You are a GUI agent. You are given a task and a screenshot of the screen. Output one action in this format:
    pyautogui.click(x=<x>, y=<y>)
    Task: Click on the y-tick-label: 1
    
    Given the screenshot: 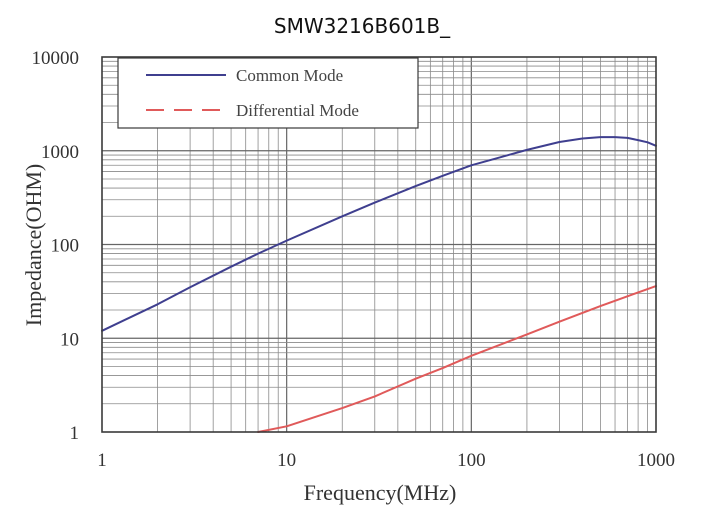 What is the action you would take?
    pyautogui.click(x=75, y=433)
    